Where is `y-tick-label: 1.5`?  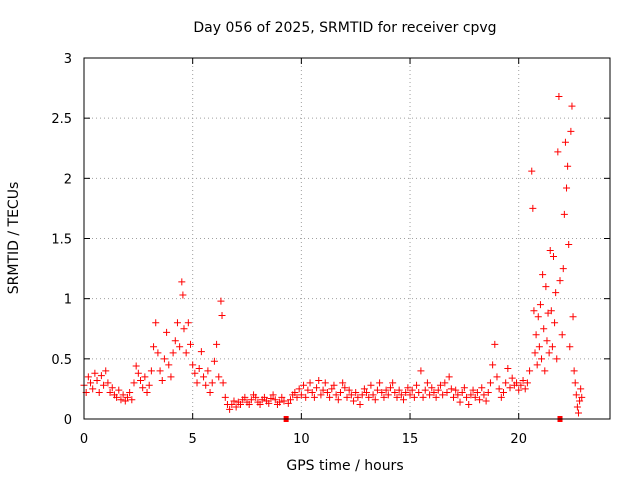 y-tick-label: 1.5 is located at coordinates (61, 240).